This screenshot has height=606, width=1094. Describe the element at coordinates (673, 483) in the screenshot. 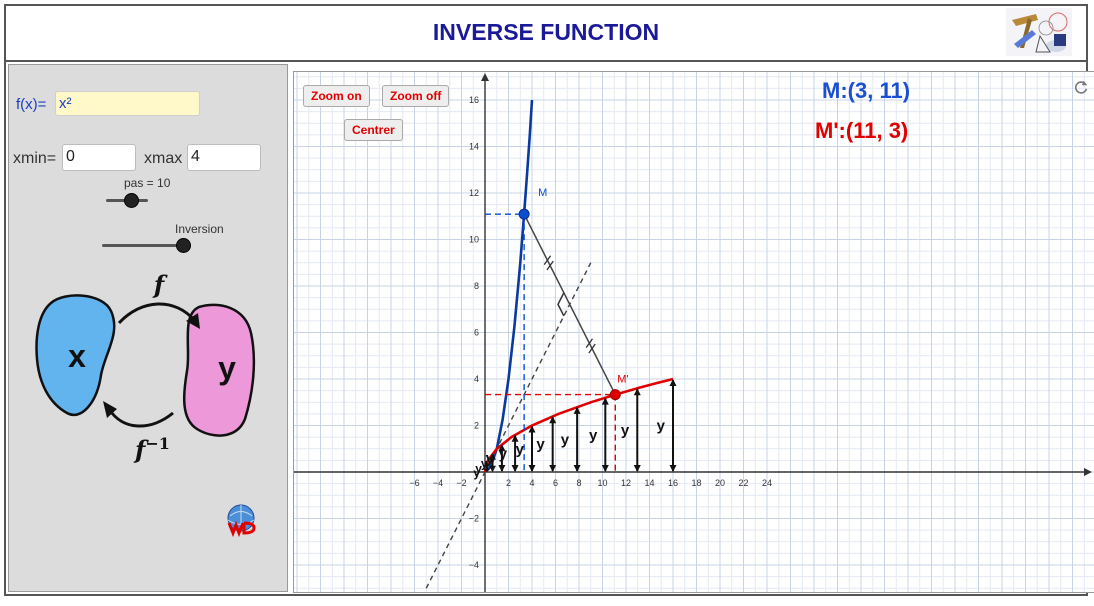

I see `x-tick-label: 16` at that location.